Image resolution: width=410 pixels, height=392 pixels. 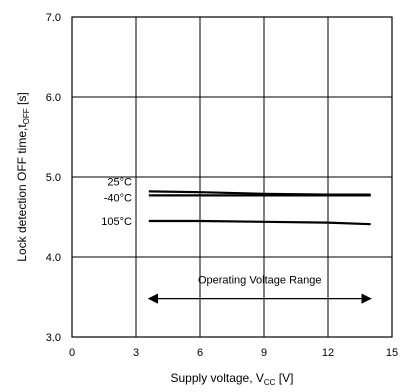 What do you see at coordinates (72, 353) in the screenshot?
I see `x-tick-label: 0` at bounding box center [72, 353].